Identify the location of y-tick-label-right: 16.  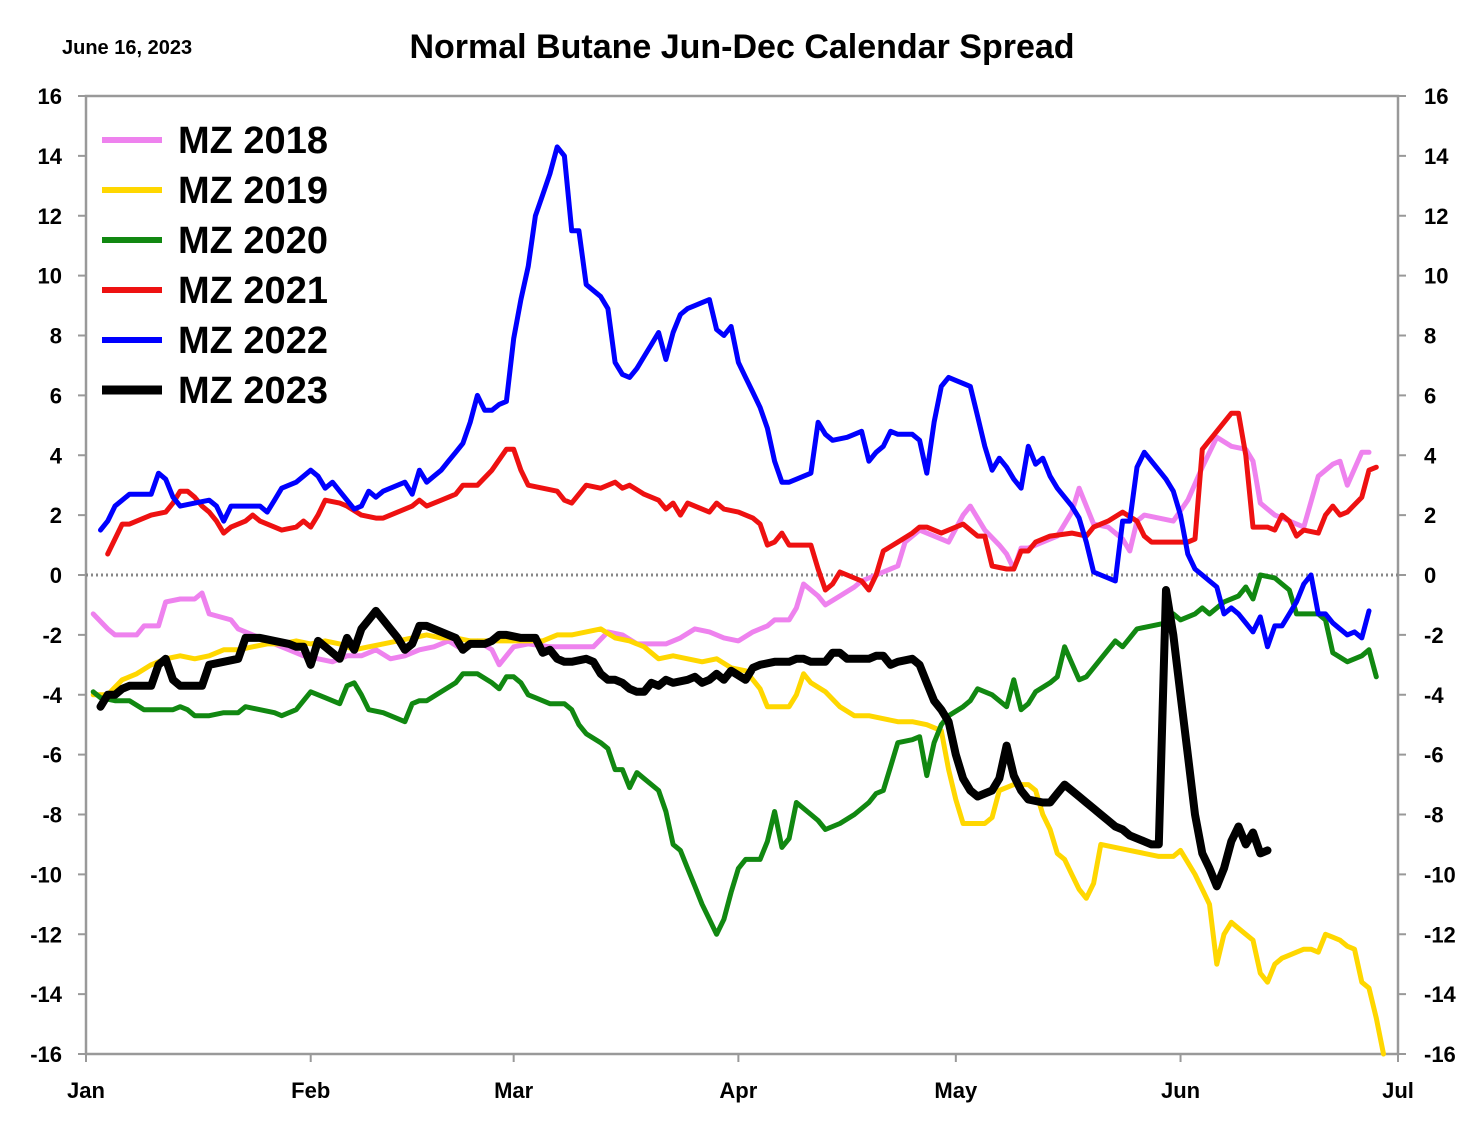
(1436, 96).